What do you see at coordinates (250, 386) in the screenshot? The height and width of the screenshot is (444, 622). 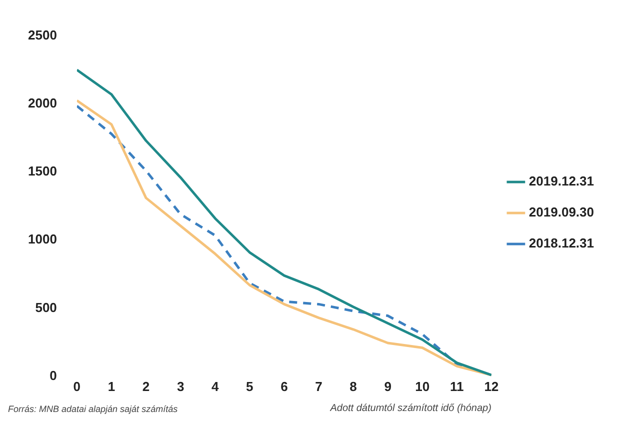 I see `x-tick-label: 5` at bounding box center [250, 386].